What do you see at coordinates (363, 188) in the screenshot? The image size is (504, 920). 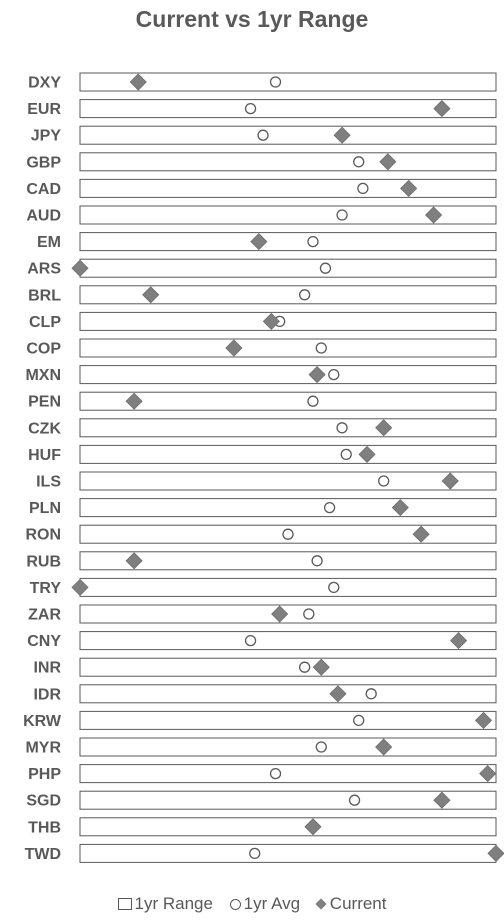 I see `avg-marker-cad` at bounding box center [363, 188].